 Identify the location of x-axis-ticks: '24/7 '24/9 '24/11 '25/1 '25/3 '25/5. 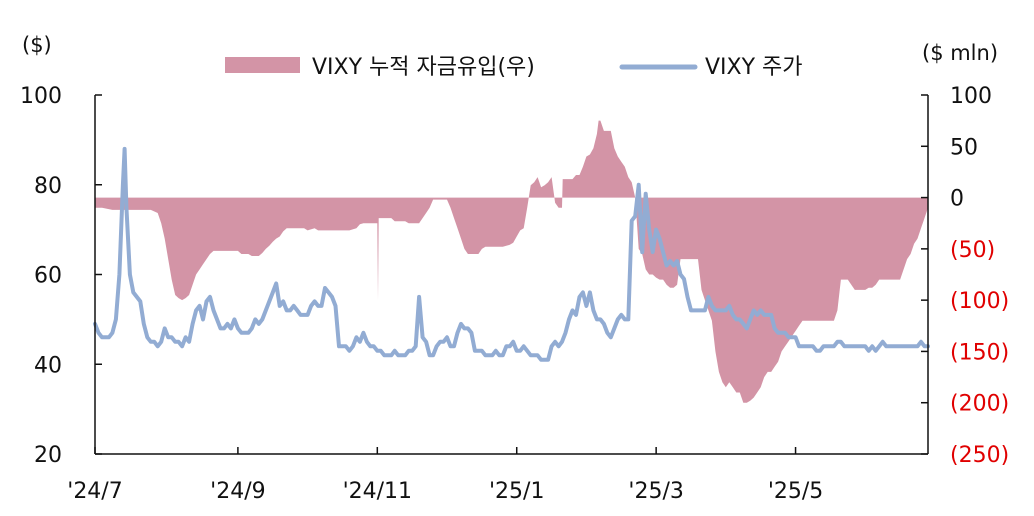
(445, 475).